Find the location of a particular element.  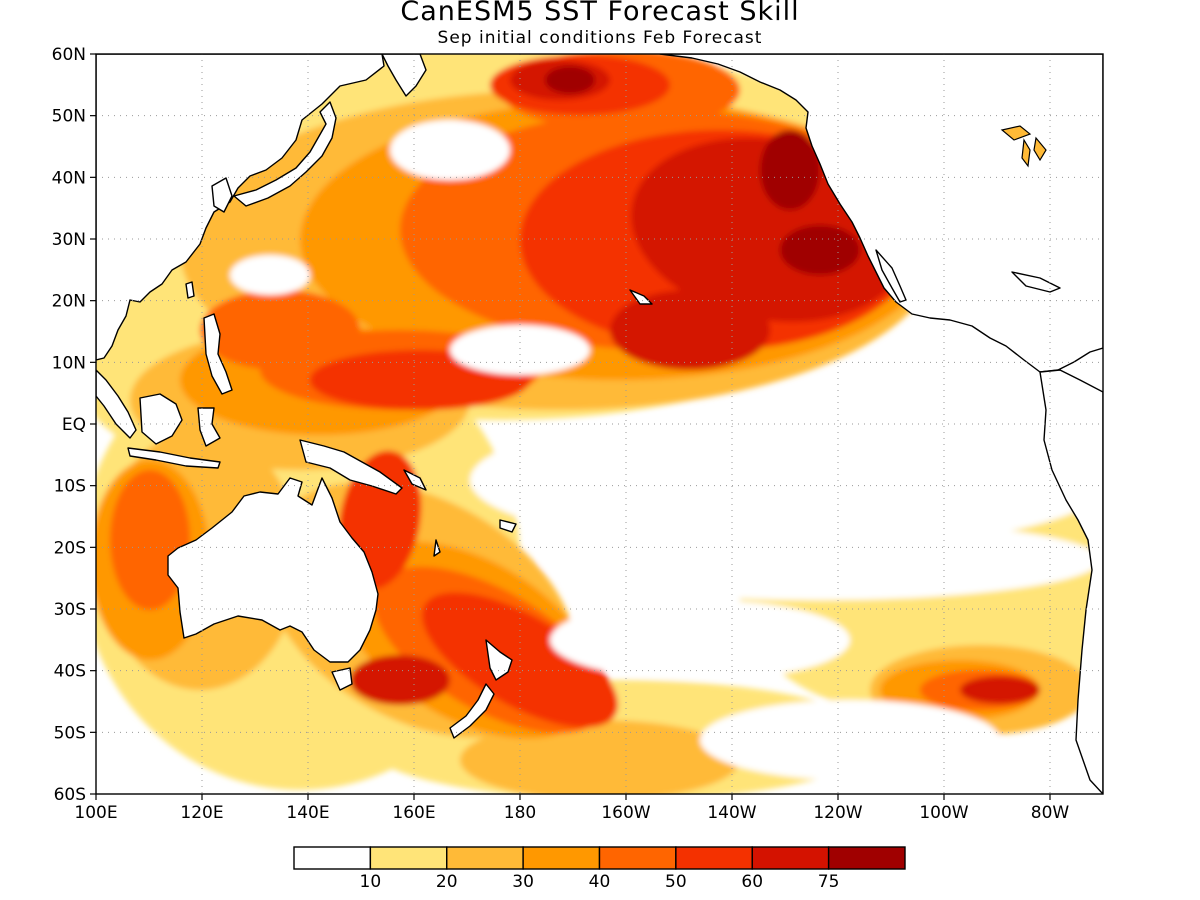

lon-tick-label: 160W is located at coordinates (625, 813).